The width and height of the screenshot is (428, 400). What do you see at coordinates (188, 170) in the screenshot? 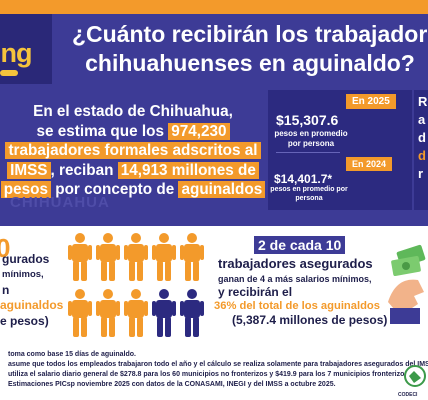
I see `total-amount: 14,913 millones de` at bounding box center [188, 170].